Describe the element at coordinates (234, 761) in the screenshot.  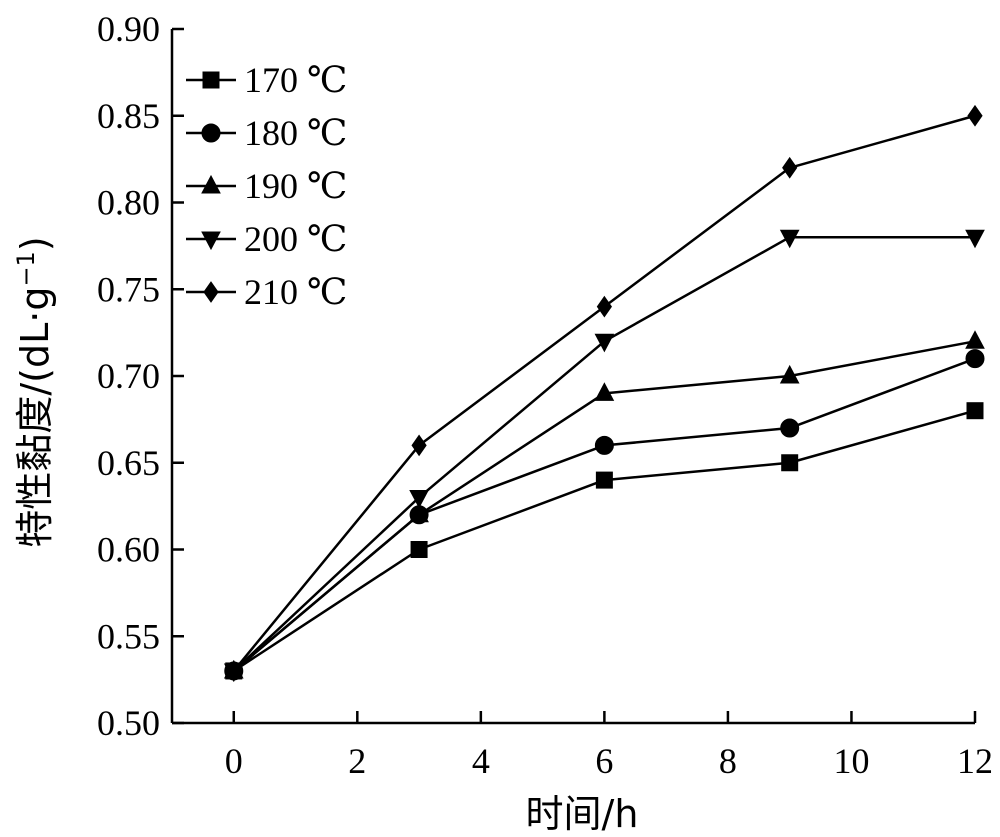
I see `x-tick-label: 0` at that location.